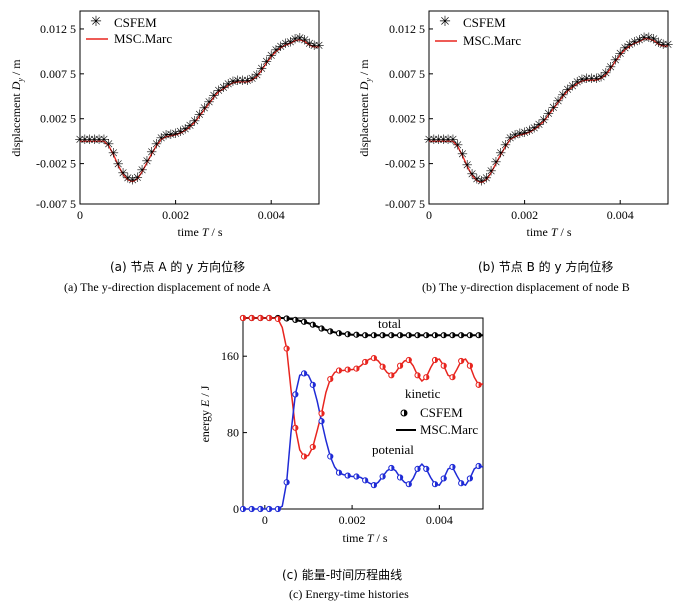 The width and height of the screenshot is (686, 606). I want to click on panel-a-ylabel: displacement Dy / m, so click(17, 108).